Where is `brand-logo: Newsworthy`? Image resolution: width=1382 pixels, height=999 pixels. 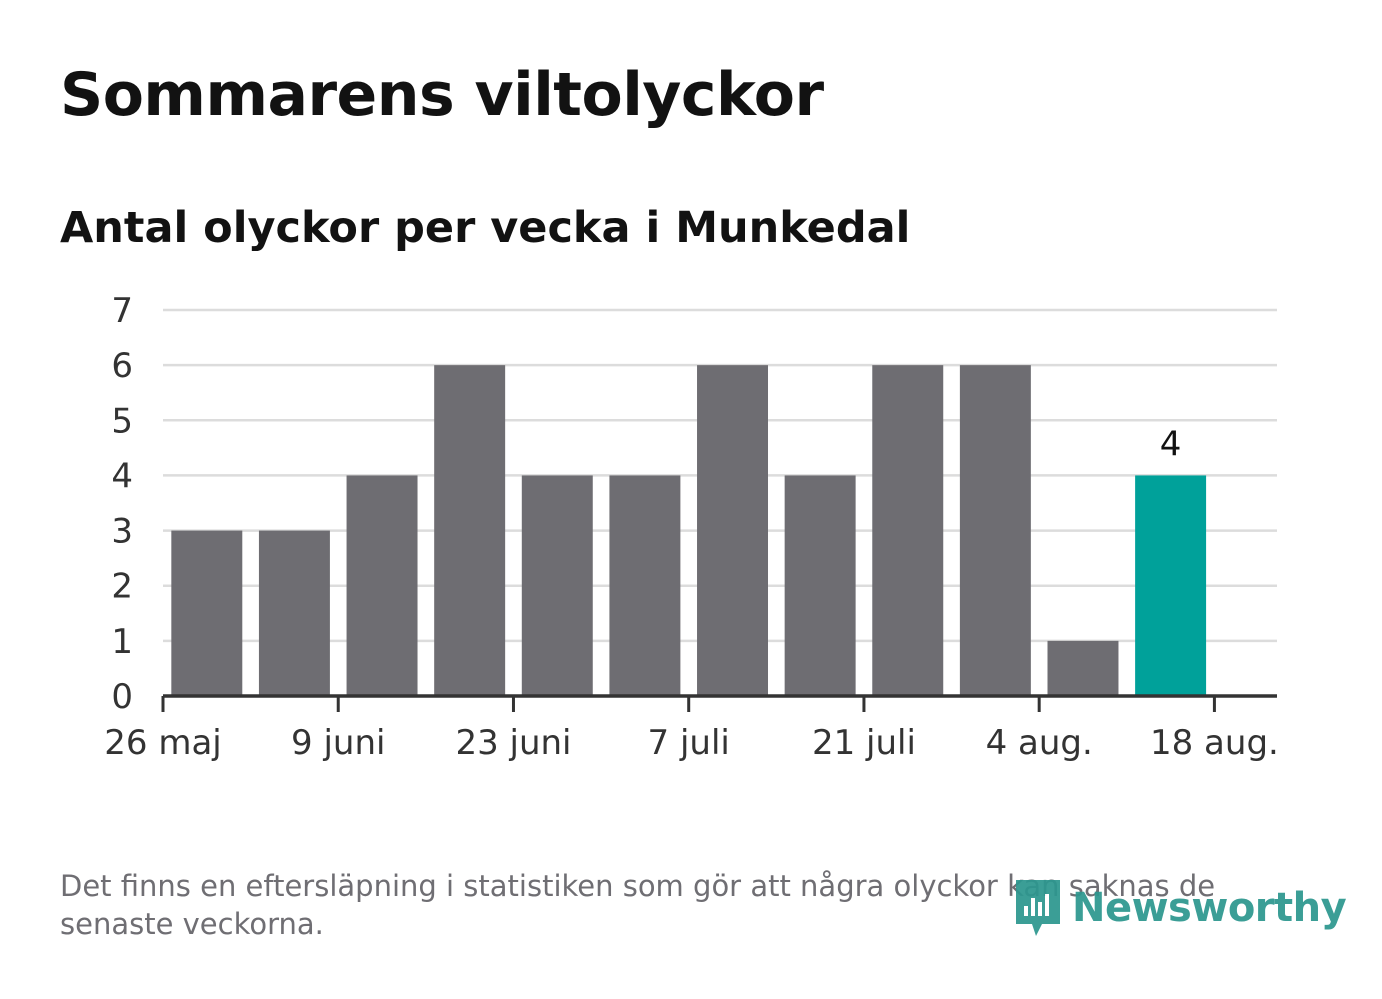 brand-logo: Newsworthy is located at coordinates (1179, 908).